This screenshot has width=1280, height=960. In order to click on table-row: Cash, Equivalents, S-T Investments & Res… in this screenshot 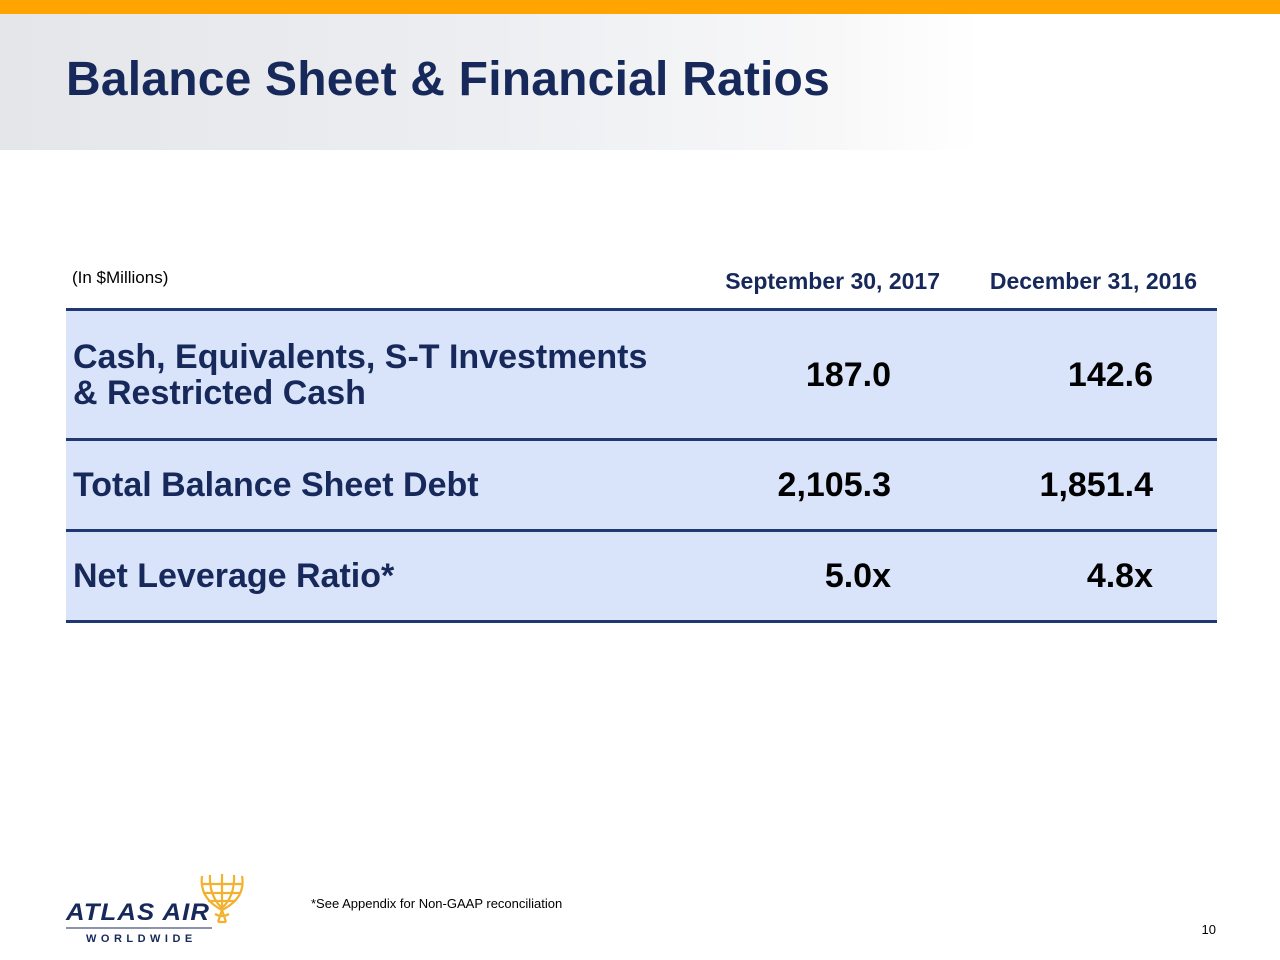, I will do `click(641, 376)`.